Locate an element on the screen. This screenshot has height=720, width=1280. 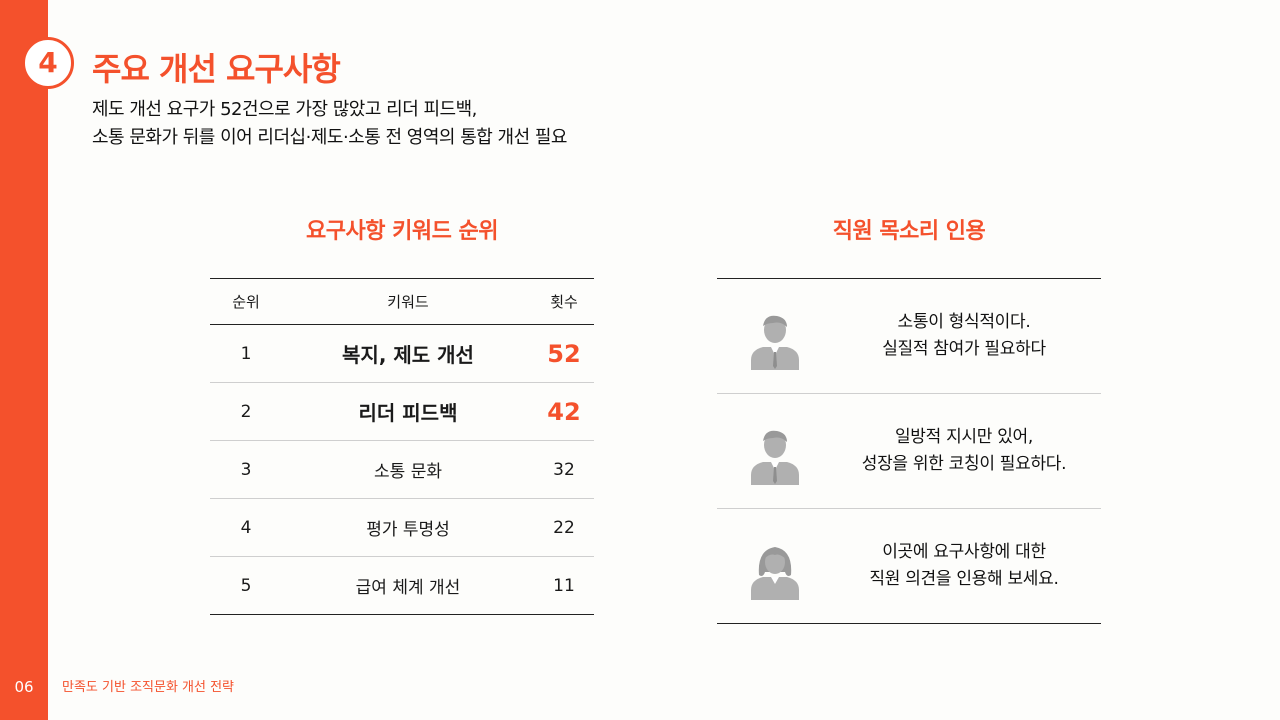
ranking-title: 요구사항 키워드 순위 is located at coordinates (402, 231).